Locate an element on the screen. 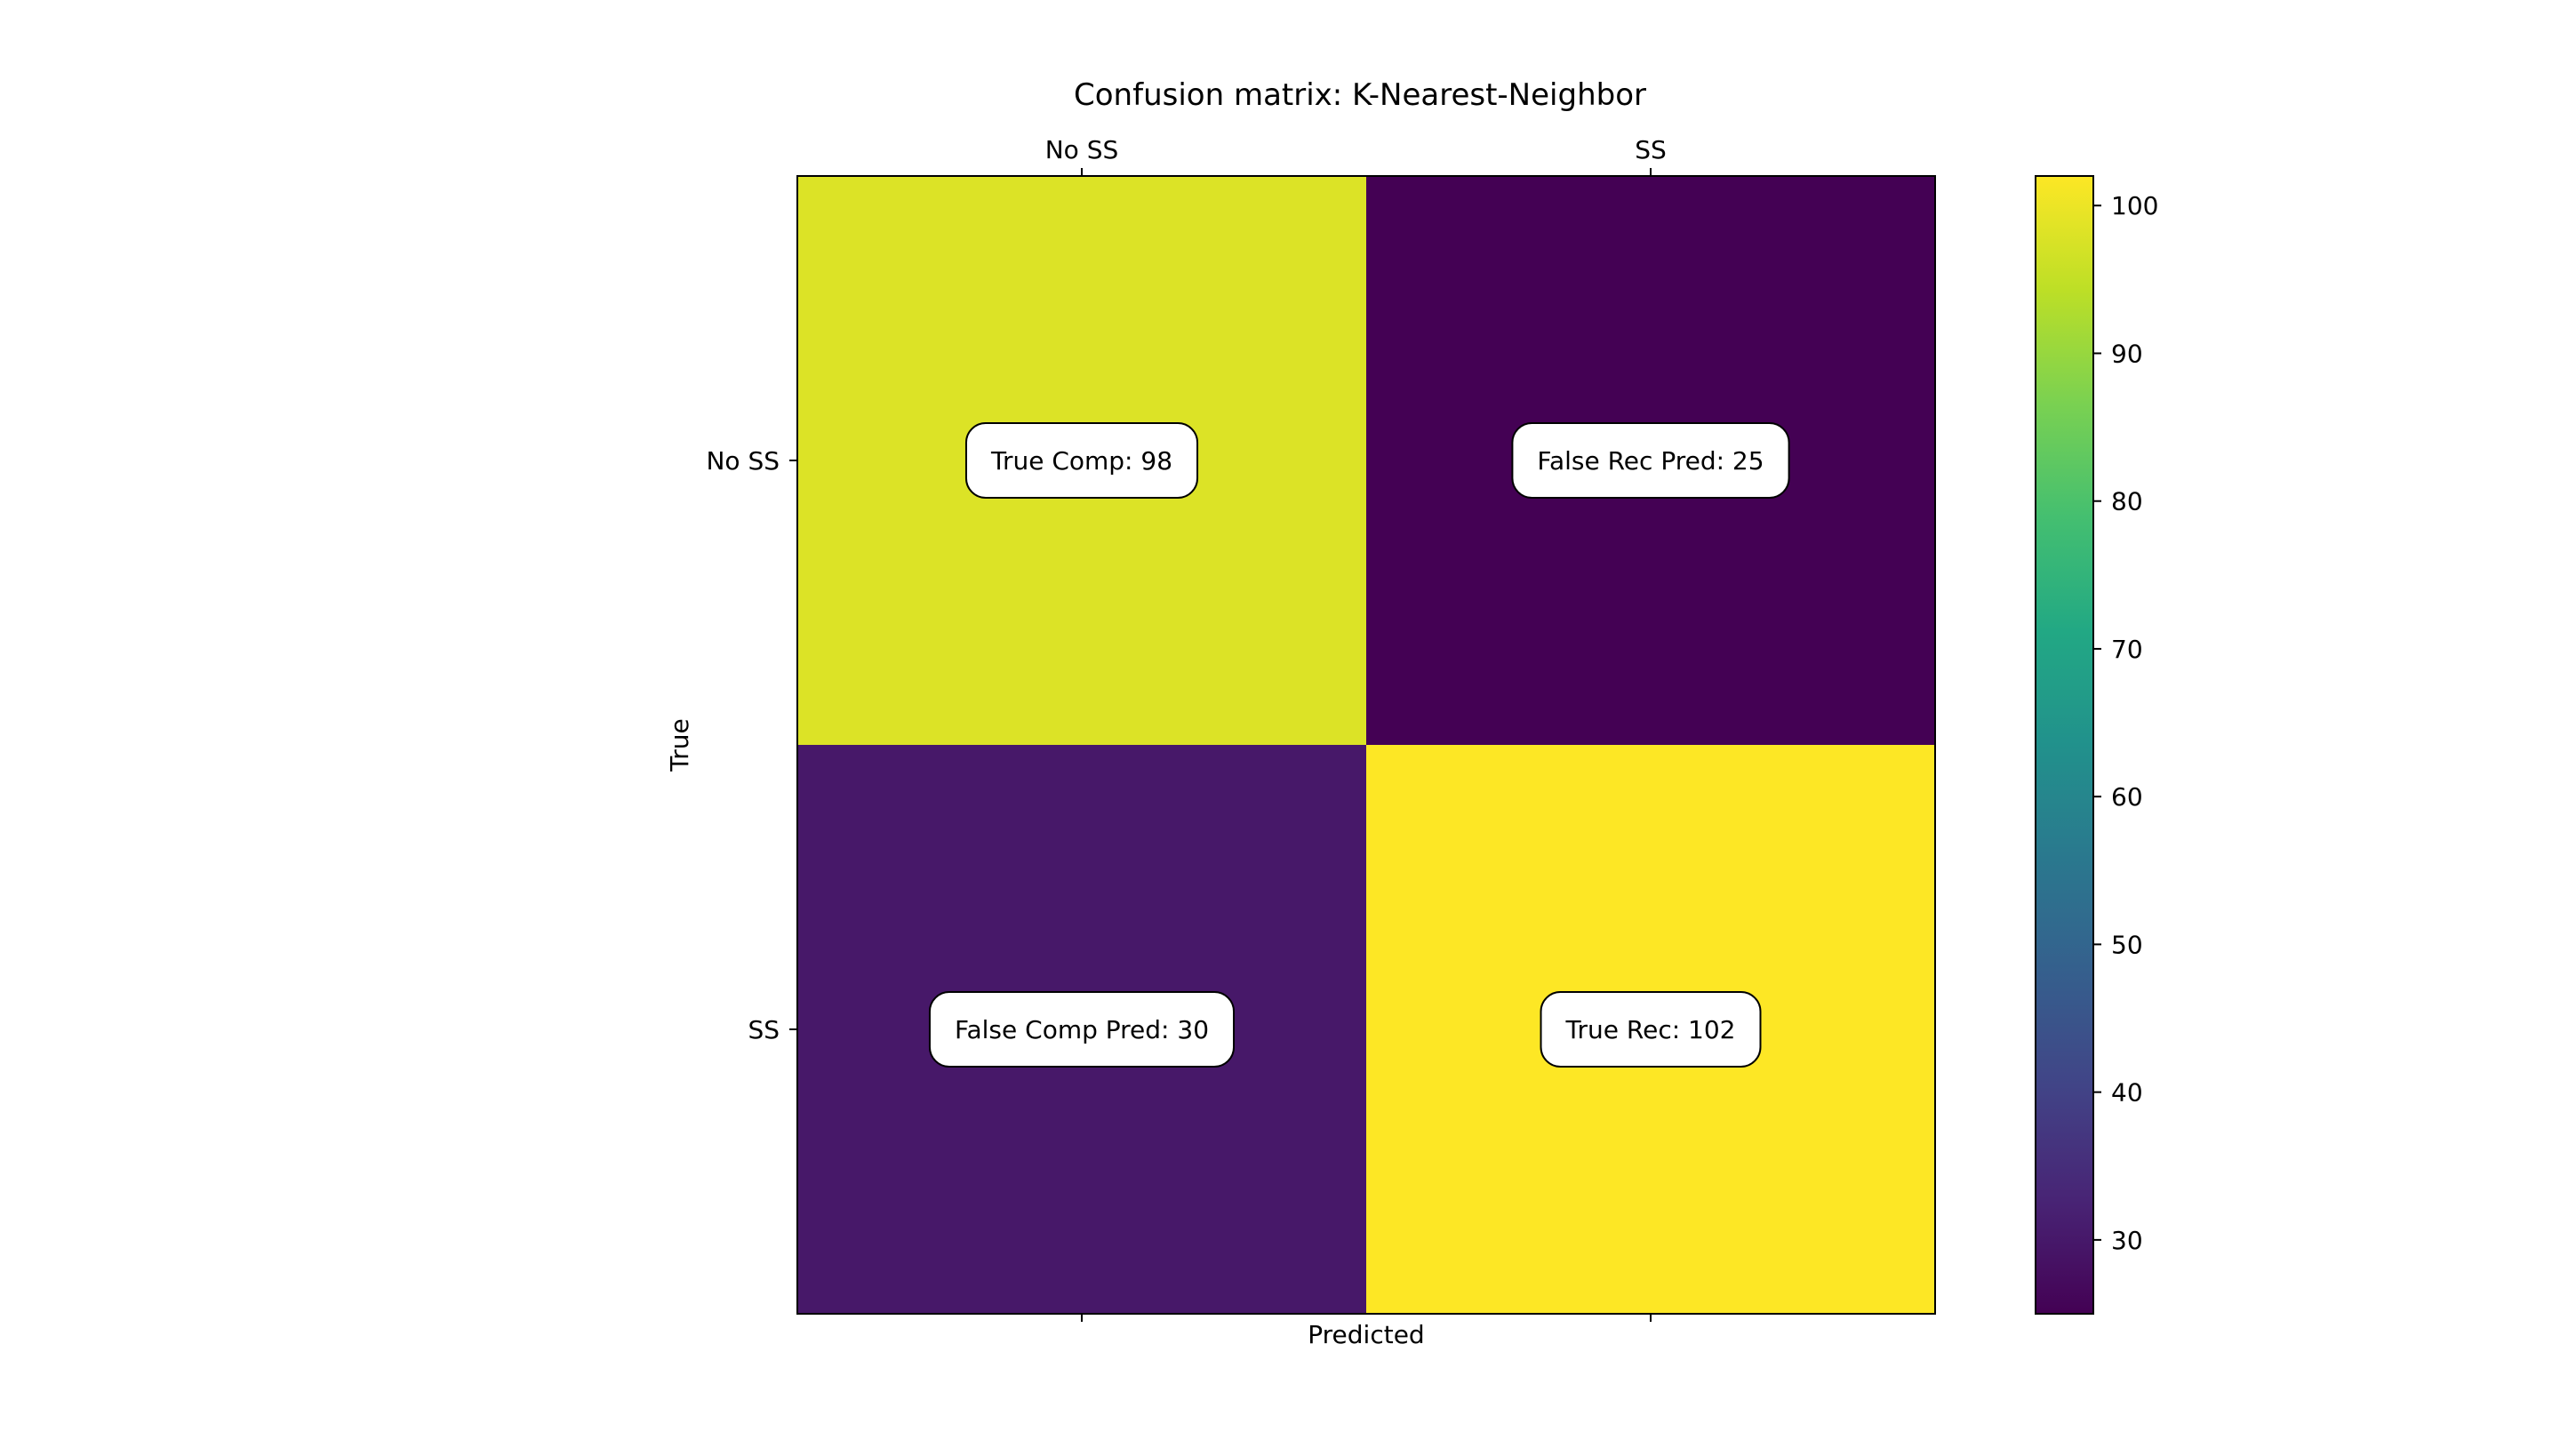  annotation-label: False Rec Pred: 25 is located at coordinates (1650, 461).